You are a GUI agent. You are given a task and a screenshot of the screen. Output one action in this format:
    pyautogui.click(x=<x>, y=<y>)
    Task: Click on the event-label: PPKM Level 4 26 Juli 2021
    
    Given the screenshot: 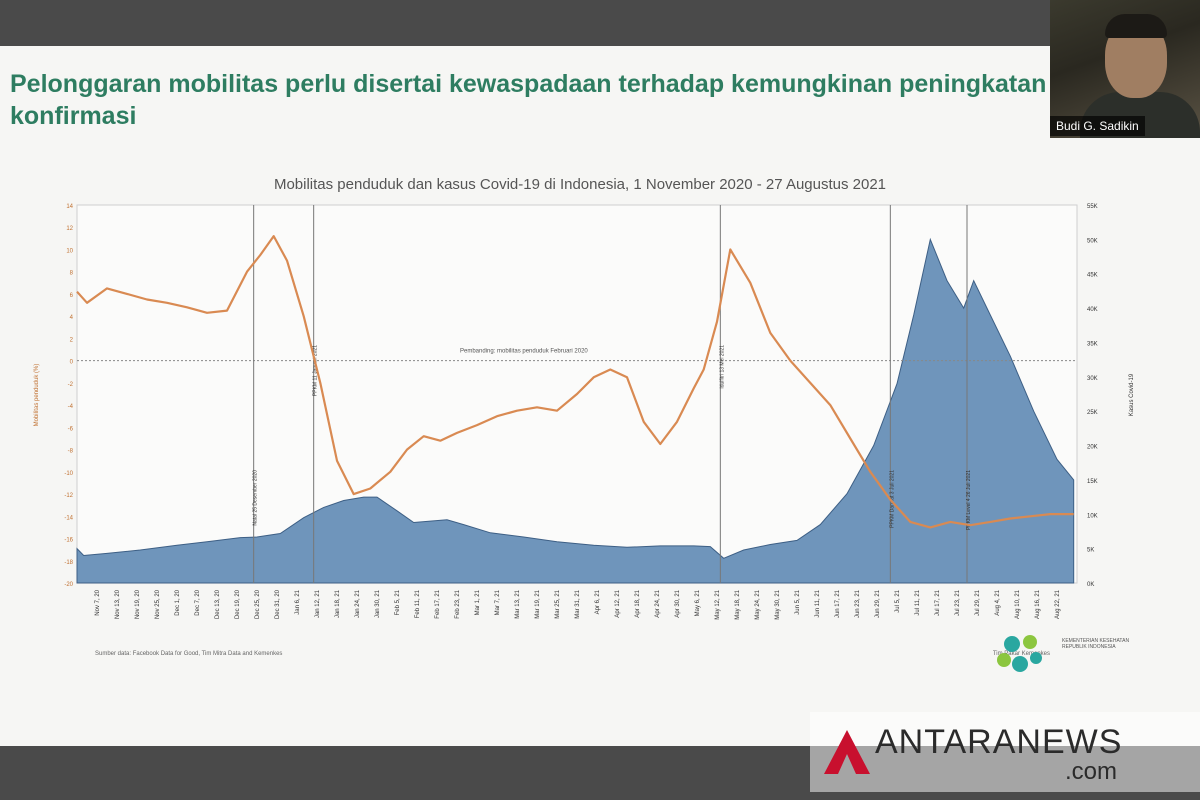 What is the action you would take?
    pyautogui.click(x=969, y=500)
    